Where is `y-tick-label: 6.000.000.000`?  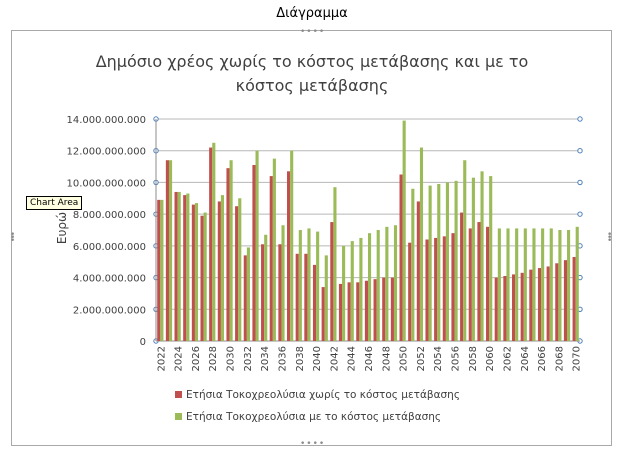
y-tick-label: 6.000.000.000 is located at coordinates (109, 247).